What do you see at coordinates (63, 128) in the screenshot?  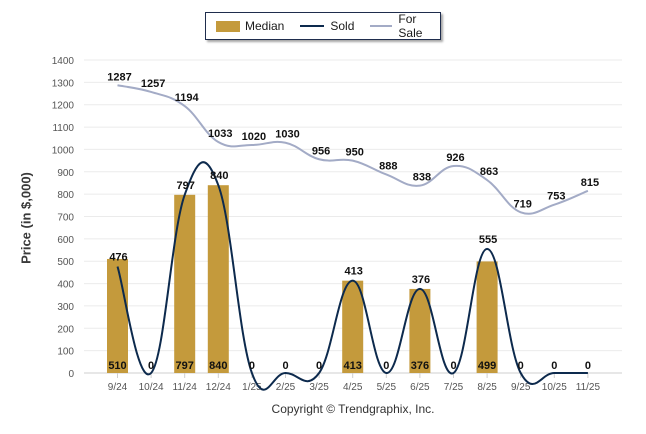 I see `y-tick-label: 1100` at bounding box center [63, 128].